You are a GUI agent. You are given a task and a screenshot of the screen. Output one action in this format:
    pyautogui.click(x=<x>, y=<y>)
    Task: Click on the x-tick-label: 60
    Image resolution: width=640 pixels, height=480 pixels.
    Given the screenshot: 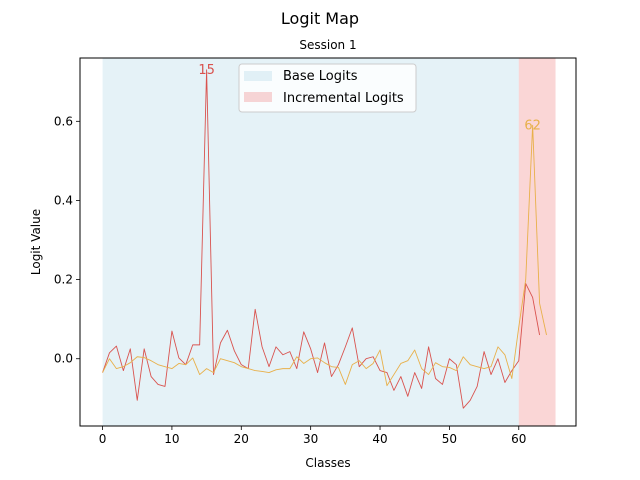 What is the action you would take?
    pyautogui.click(x=518, y=439)
    